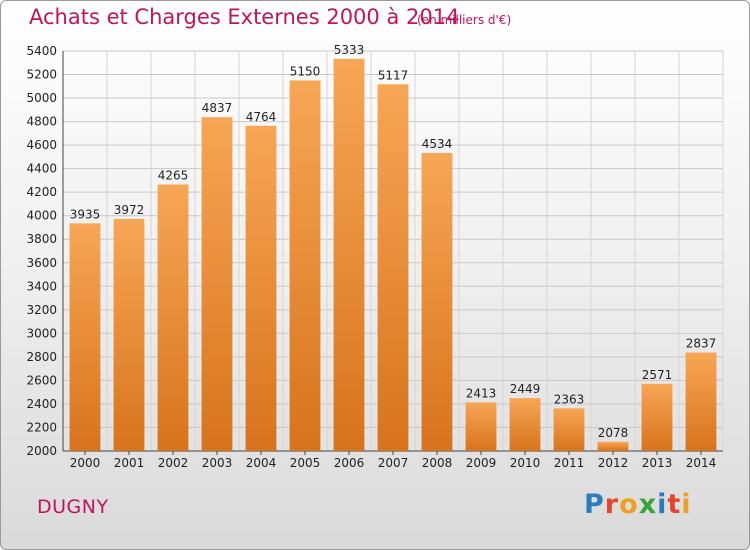 This screenshot has width=750, height=550. Describe the element at coordinates (261, 463) in the screenshot. I see `x-tick-label: 2004` at that location.